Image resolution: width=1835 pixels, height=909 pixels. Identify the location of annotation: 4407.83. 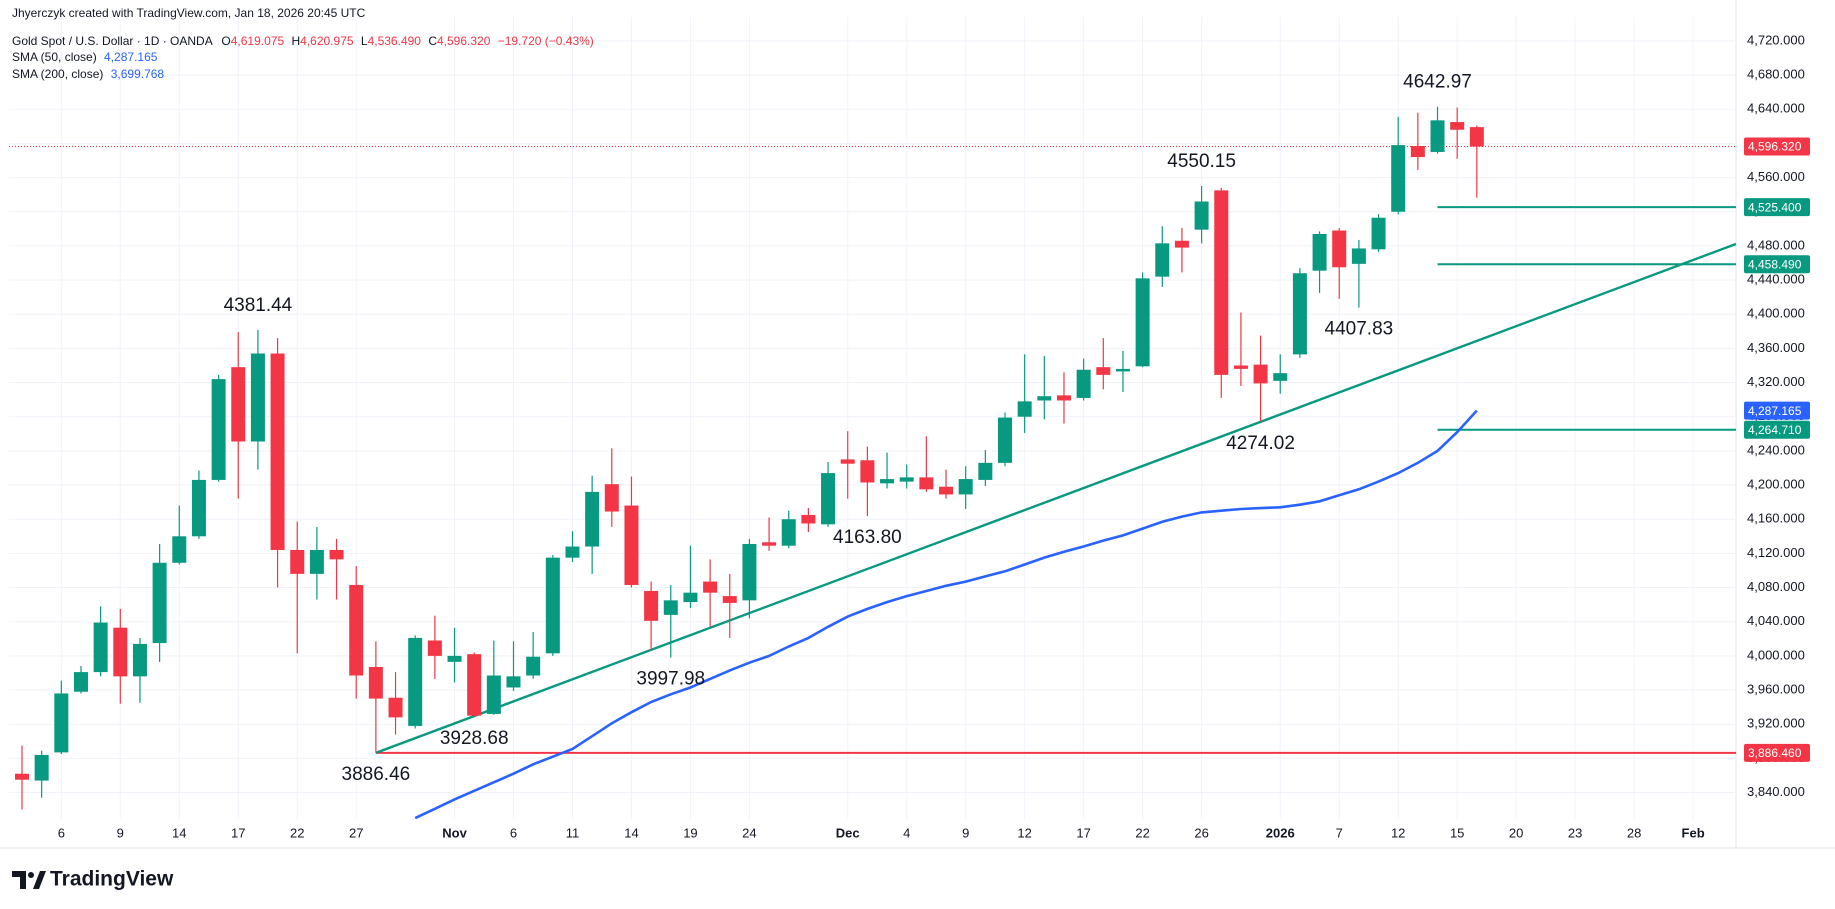
(1359, 329).